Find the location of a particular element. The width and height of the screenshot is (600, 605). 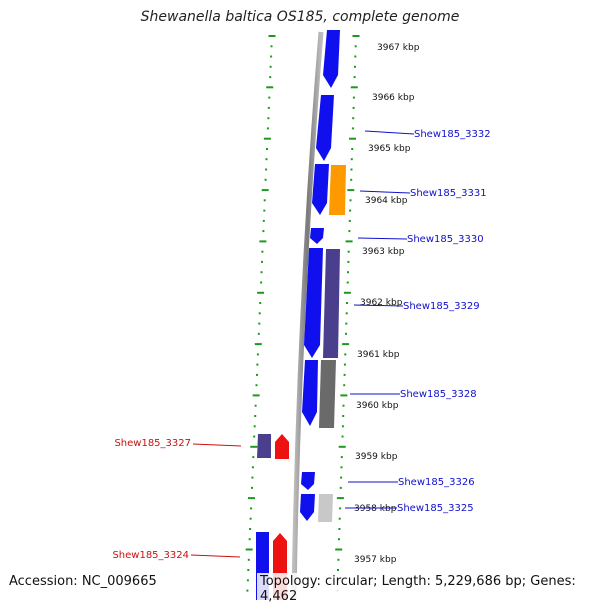

genome-backbone is located at coordinates (307, 315).